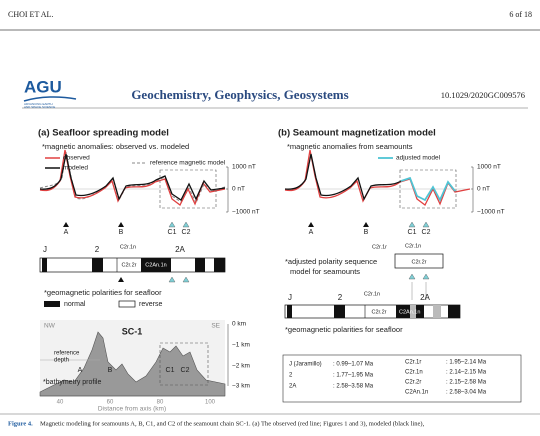 This screenshot has width=540, height=436. Describe the element at coordinates (357, 133) in the screenshot. I see `panel-title: (b) Seamount magnetization model` at that location.